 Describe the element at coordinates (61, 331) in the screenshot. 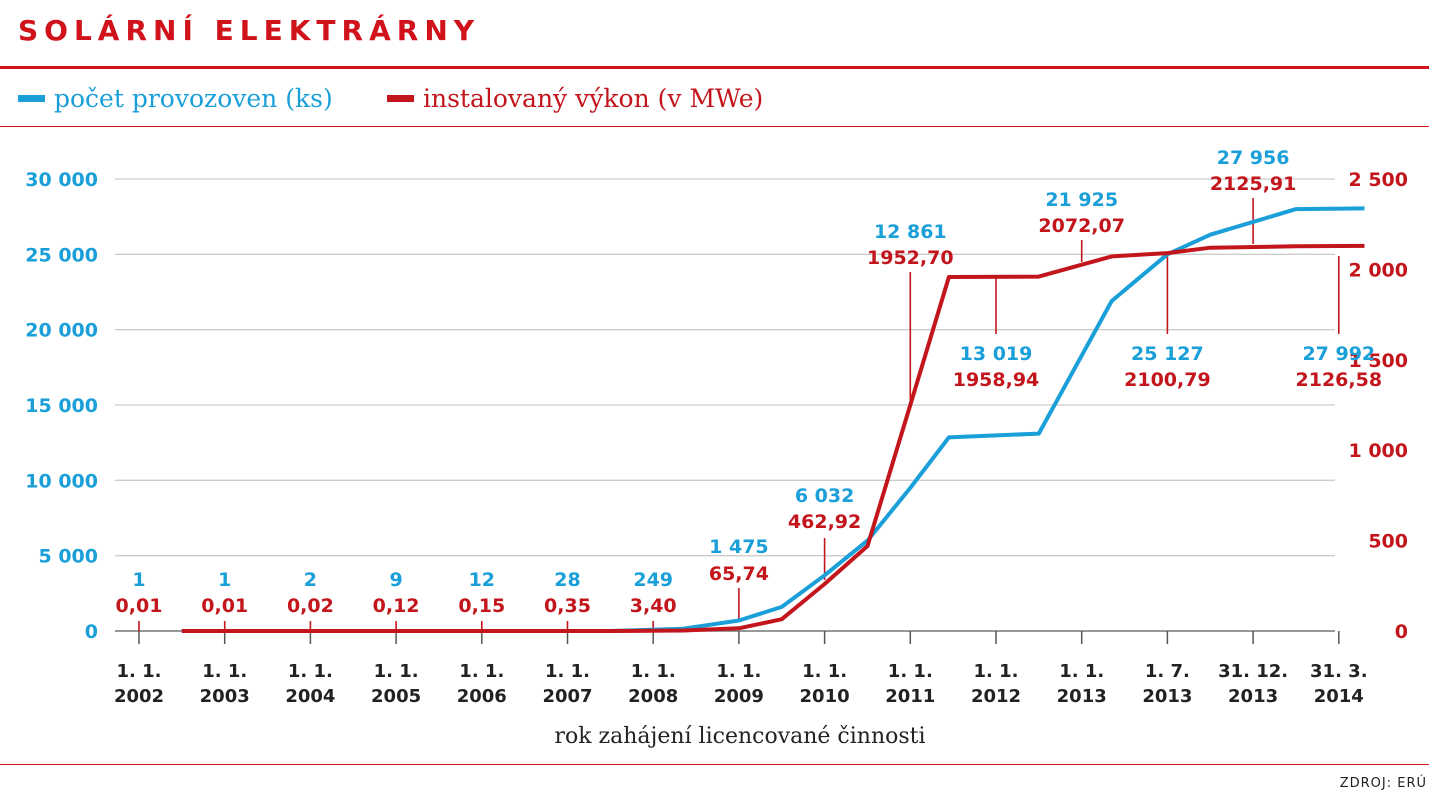

I see `y-left-tick-label: 20 000` at that location.